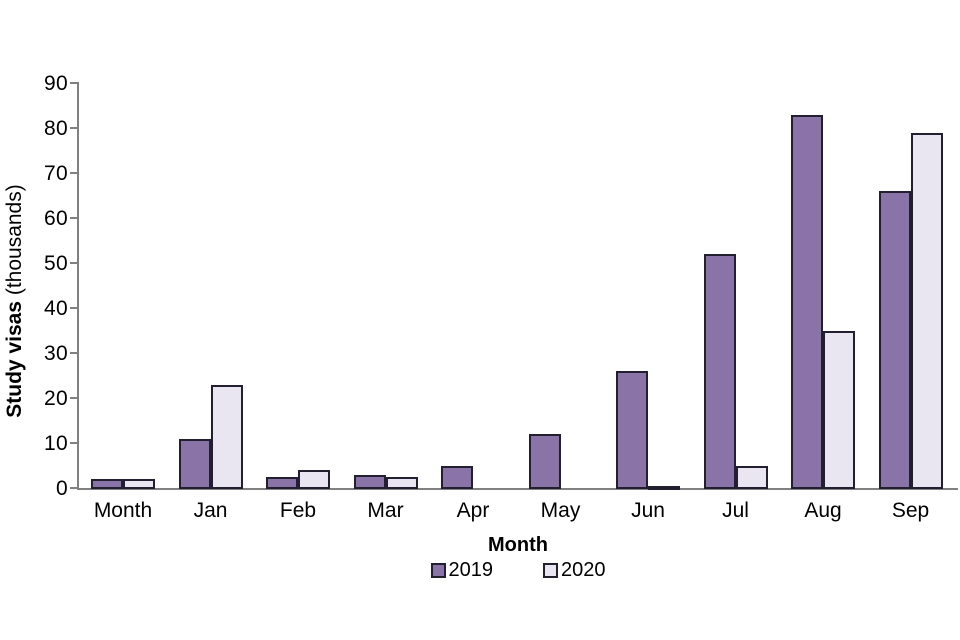  What do you see at coordinates (544, 461) in the screenshot?
I see `bar-2019-may` at bounding box center [544, 461].